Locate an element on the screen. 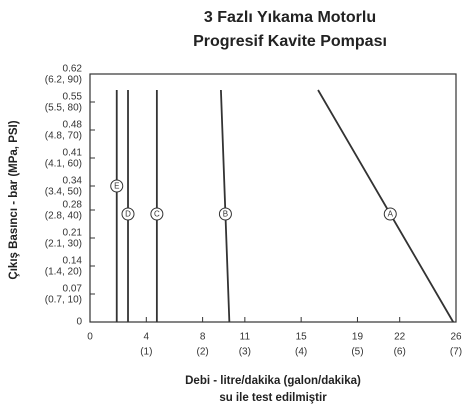  x-tick-label: 4 is located at coordinates (147, 337).